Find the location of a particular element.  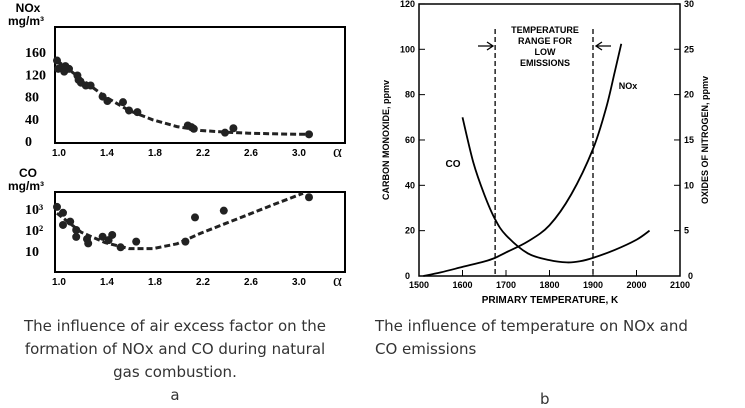

x-tick-label: 2000 is located at coordinates (636, 285).